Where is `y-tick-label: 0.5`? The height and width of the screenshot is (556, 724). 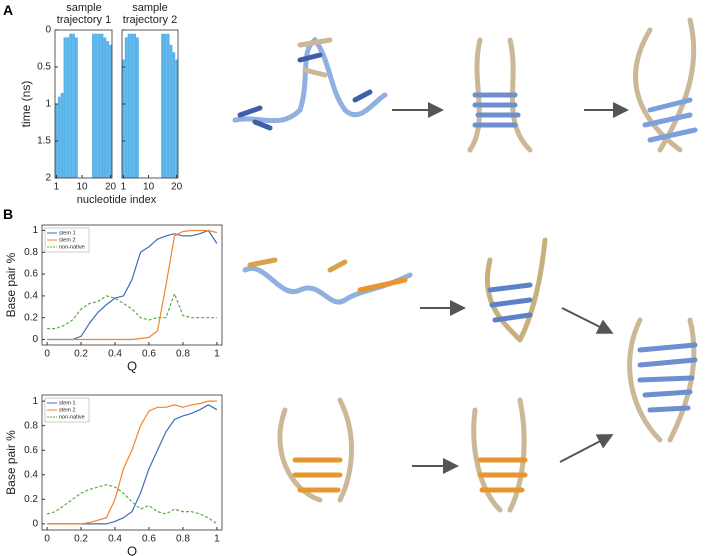 y-tick-label: 0.5 is located at coordinates (44, 67).